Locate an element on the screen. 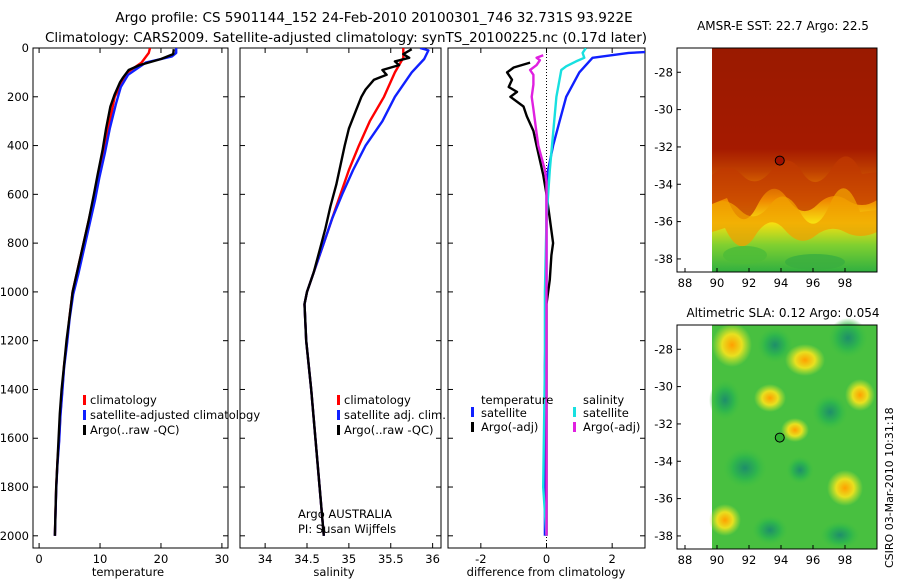  y-tick-label: 1800 is located at coordinates (14, 487).